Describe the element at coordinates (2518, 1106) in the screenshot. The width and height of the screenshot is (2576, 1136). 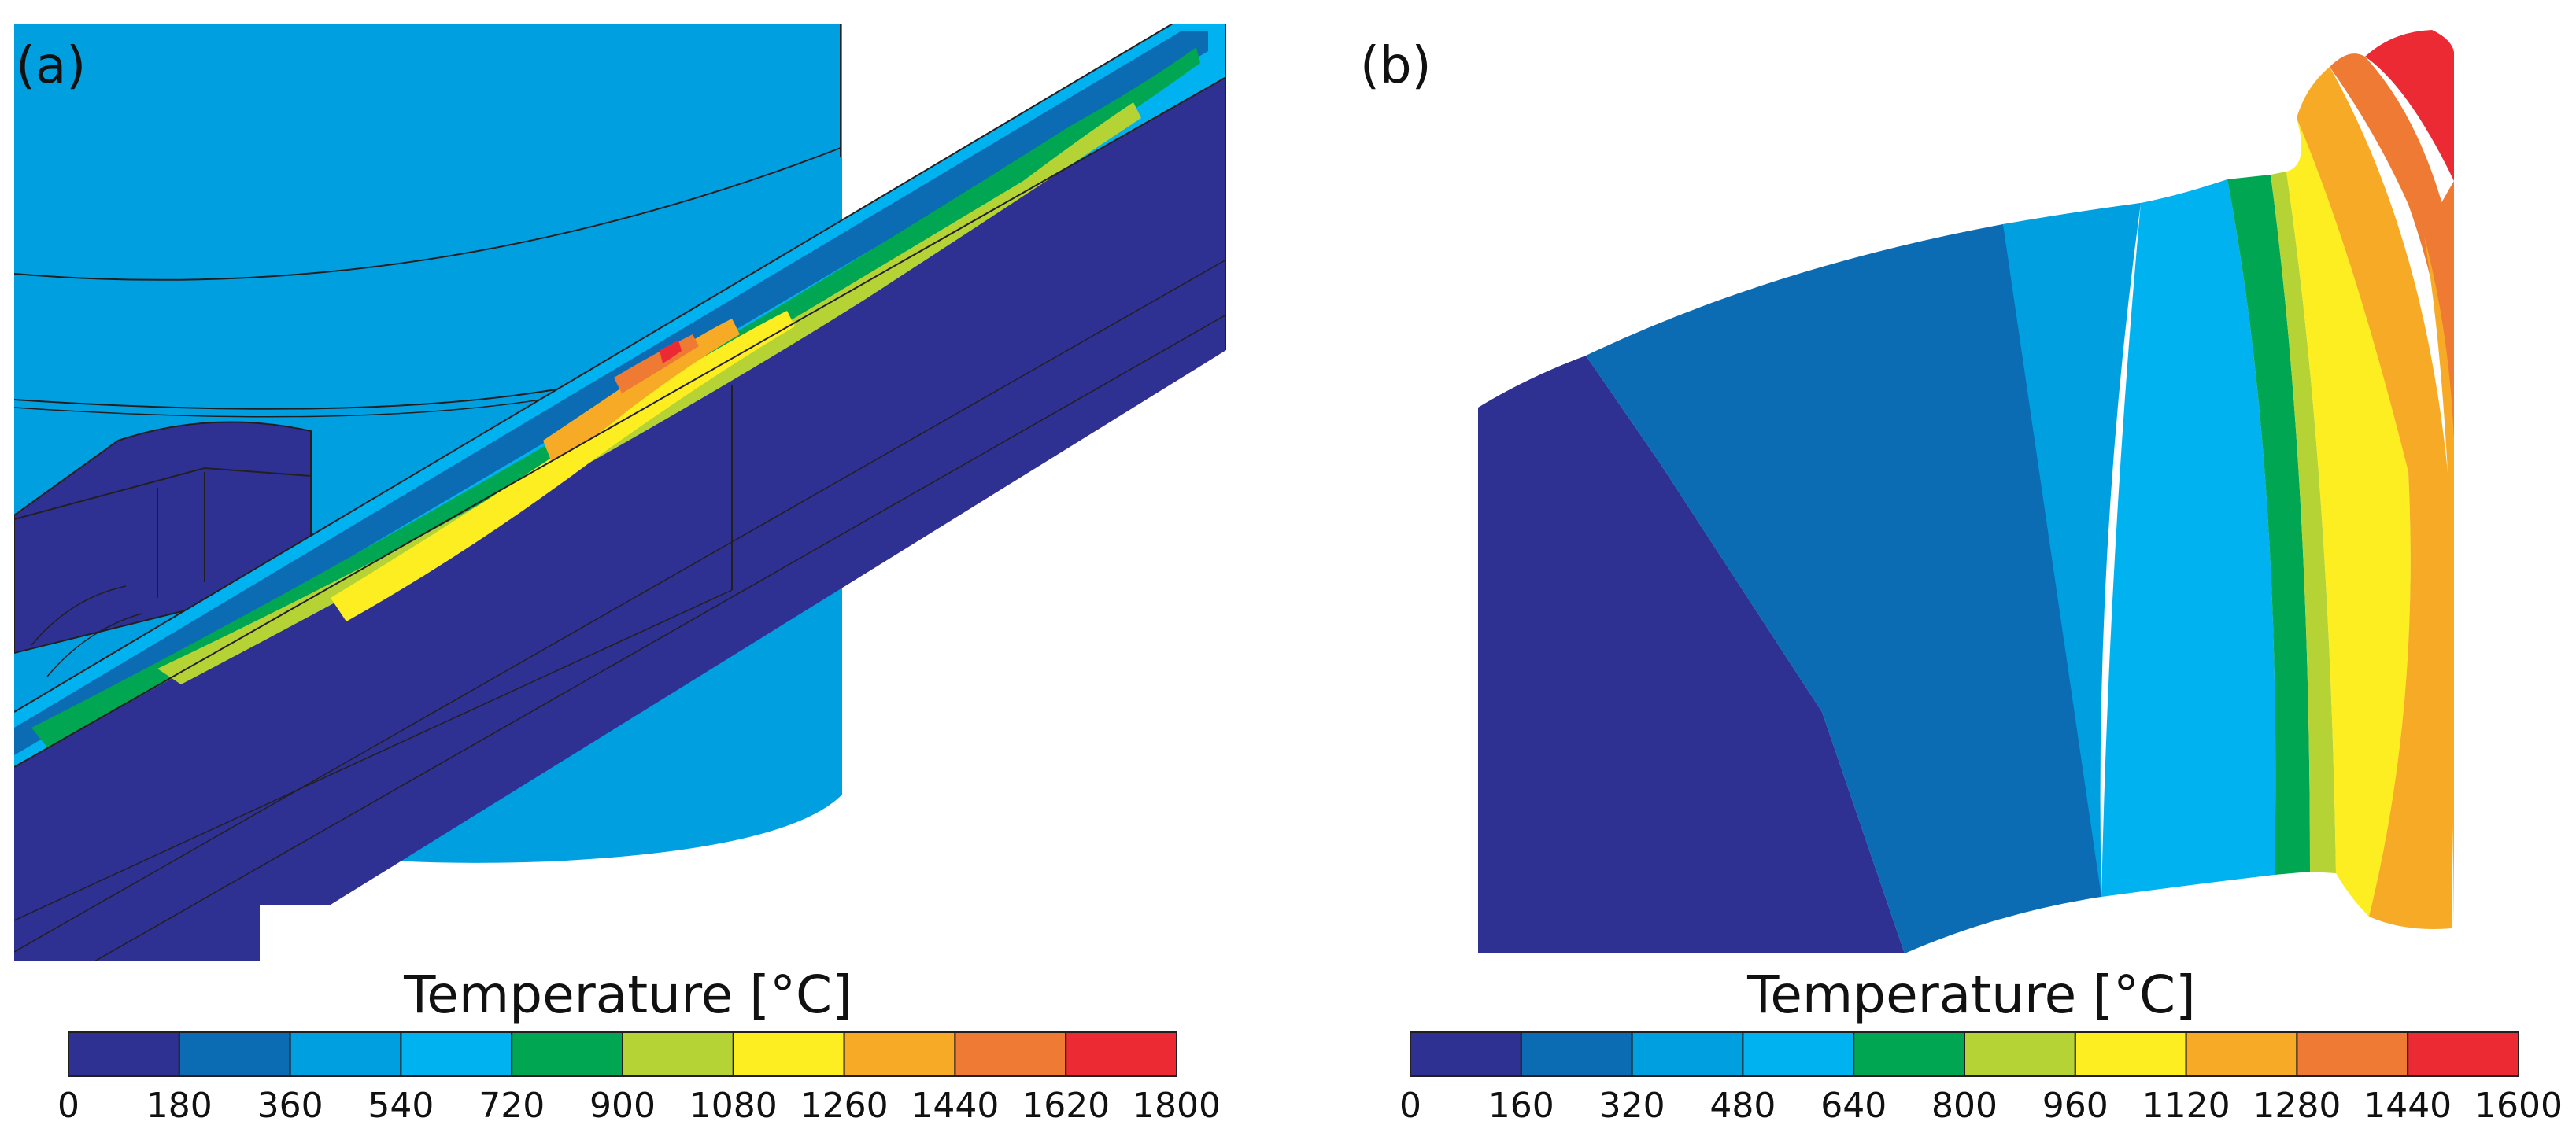
I see `colorbar-b-tick-label: 1600` at that location.